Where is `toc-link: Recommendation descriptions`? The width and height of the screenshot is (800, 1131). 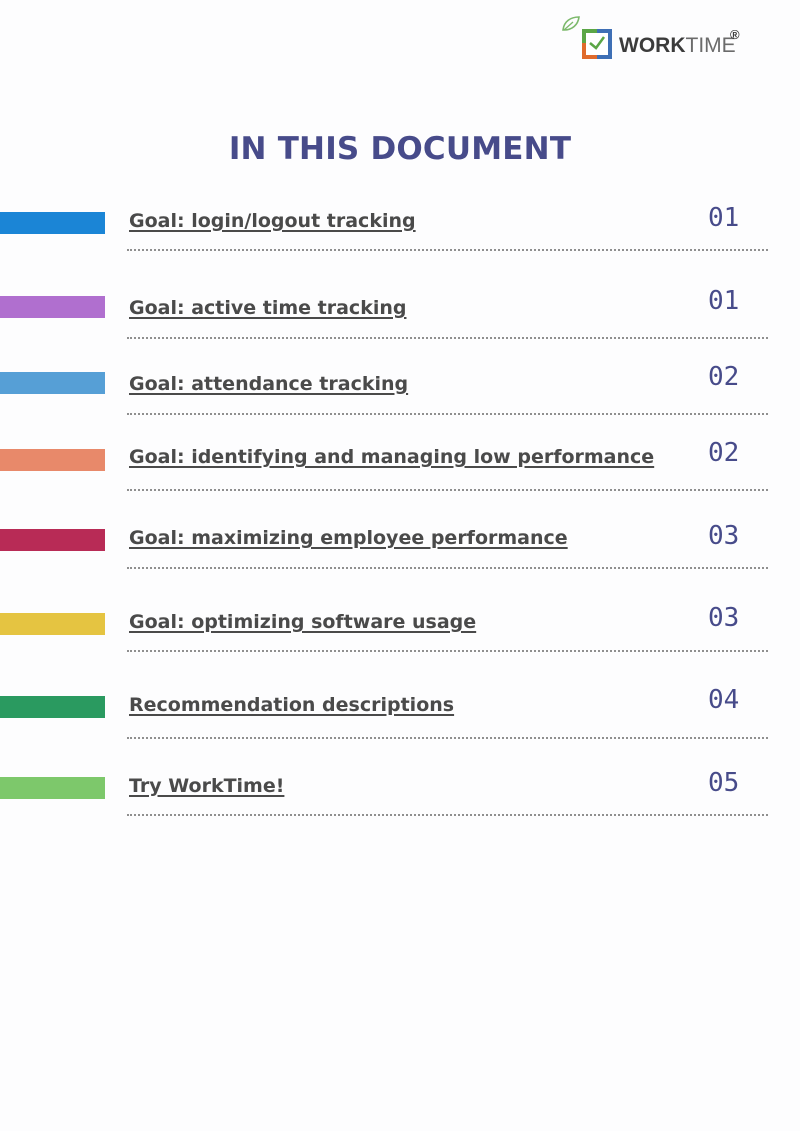 toc-link: Recommendation descriptions is located at coordinates (292, 705).